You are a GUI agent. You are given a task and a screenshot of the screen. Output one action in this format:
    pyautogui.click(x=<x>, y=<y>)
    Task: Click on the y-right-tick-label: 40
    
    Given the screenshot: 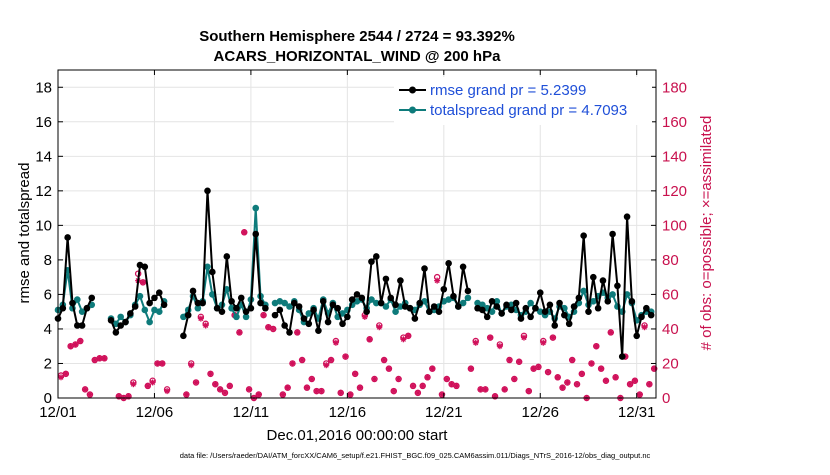 What is the action you would take?
    pyautogui.click(x=670, y=329)
    